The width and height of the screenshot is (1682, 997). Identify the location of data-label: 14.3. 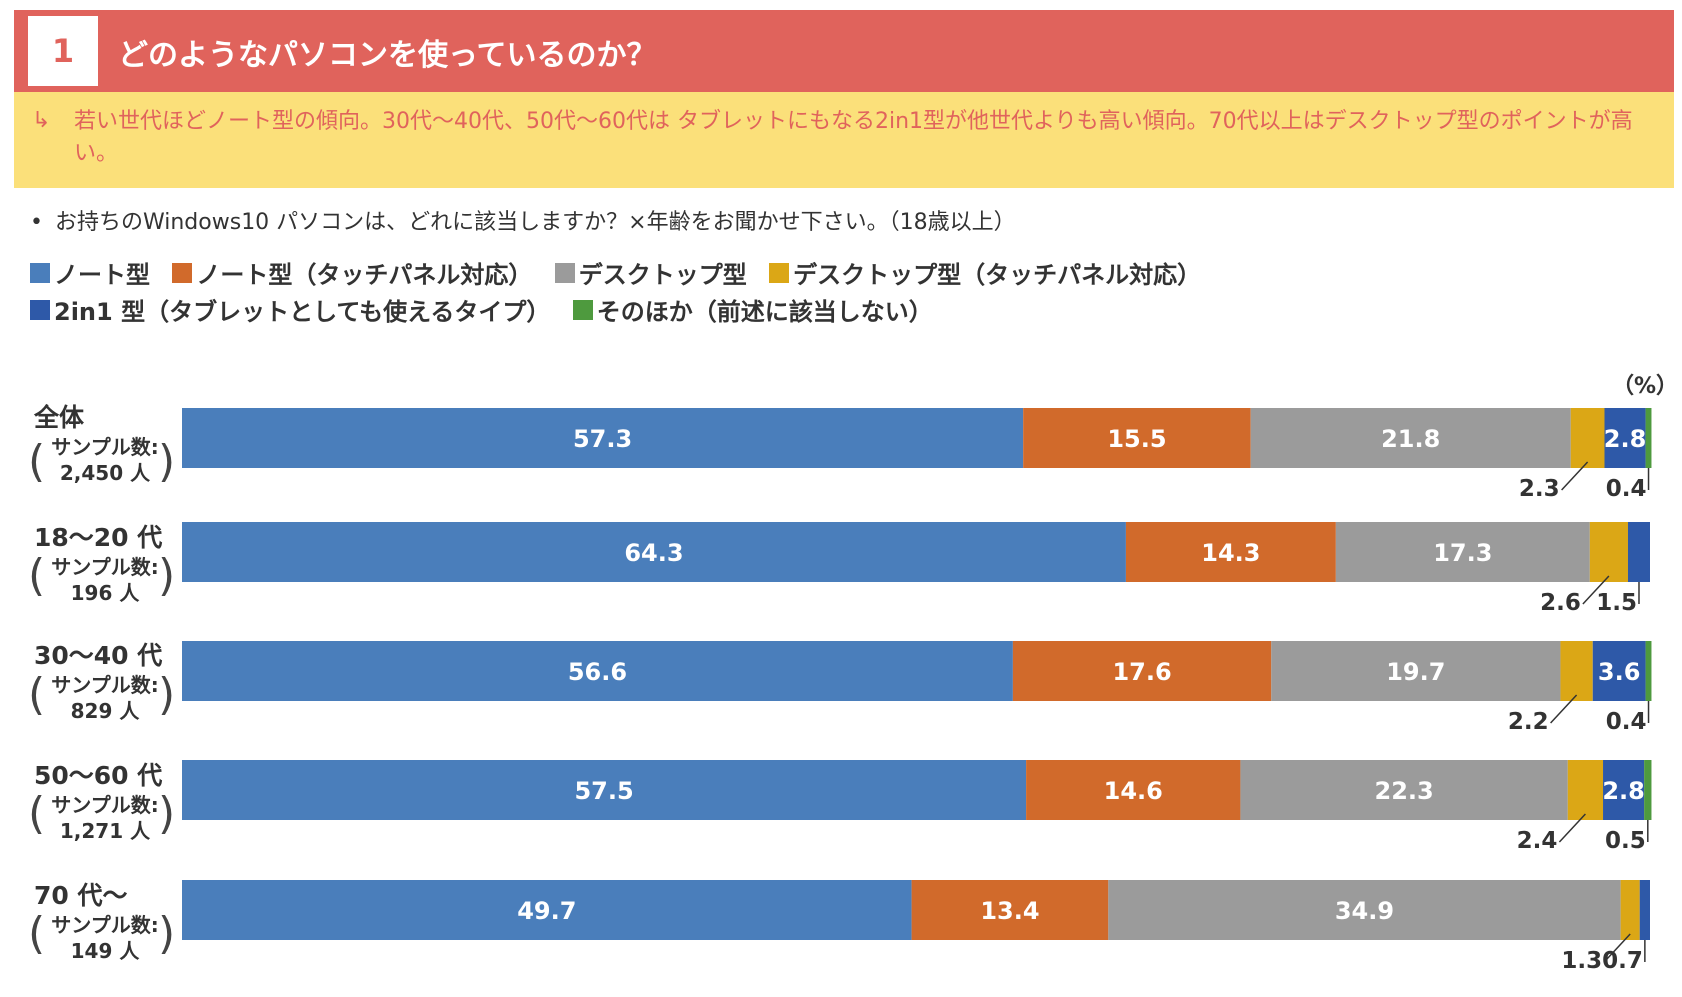
(1230, 553).